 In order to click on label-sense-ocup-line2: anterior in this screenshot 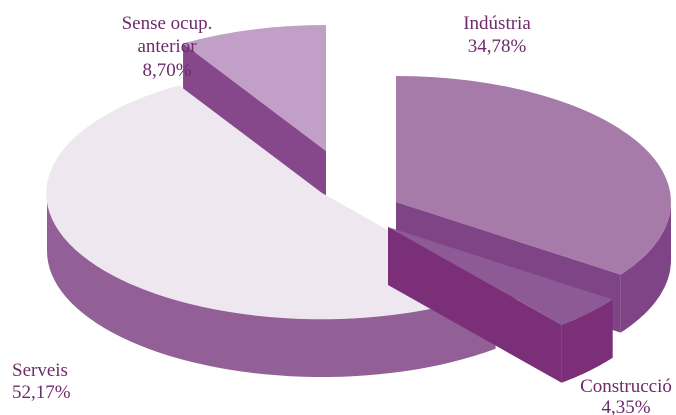, I will do `click(167, 46)`.